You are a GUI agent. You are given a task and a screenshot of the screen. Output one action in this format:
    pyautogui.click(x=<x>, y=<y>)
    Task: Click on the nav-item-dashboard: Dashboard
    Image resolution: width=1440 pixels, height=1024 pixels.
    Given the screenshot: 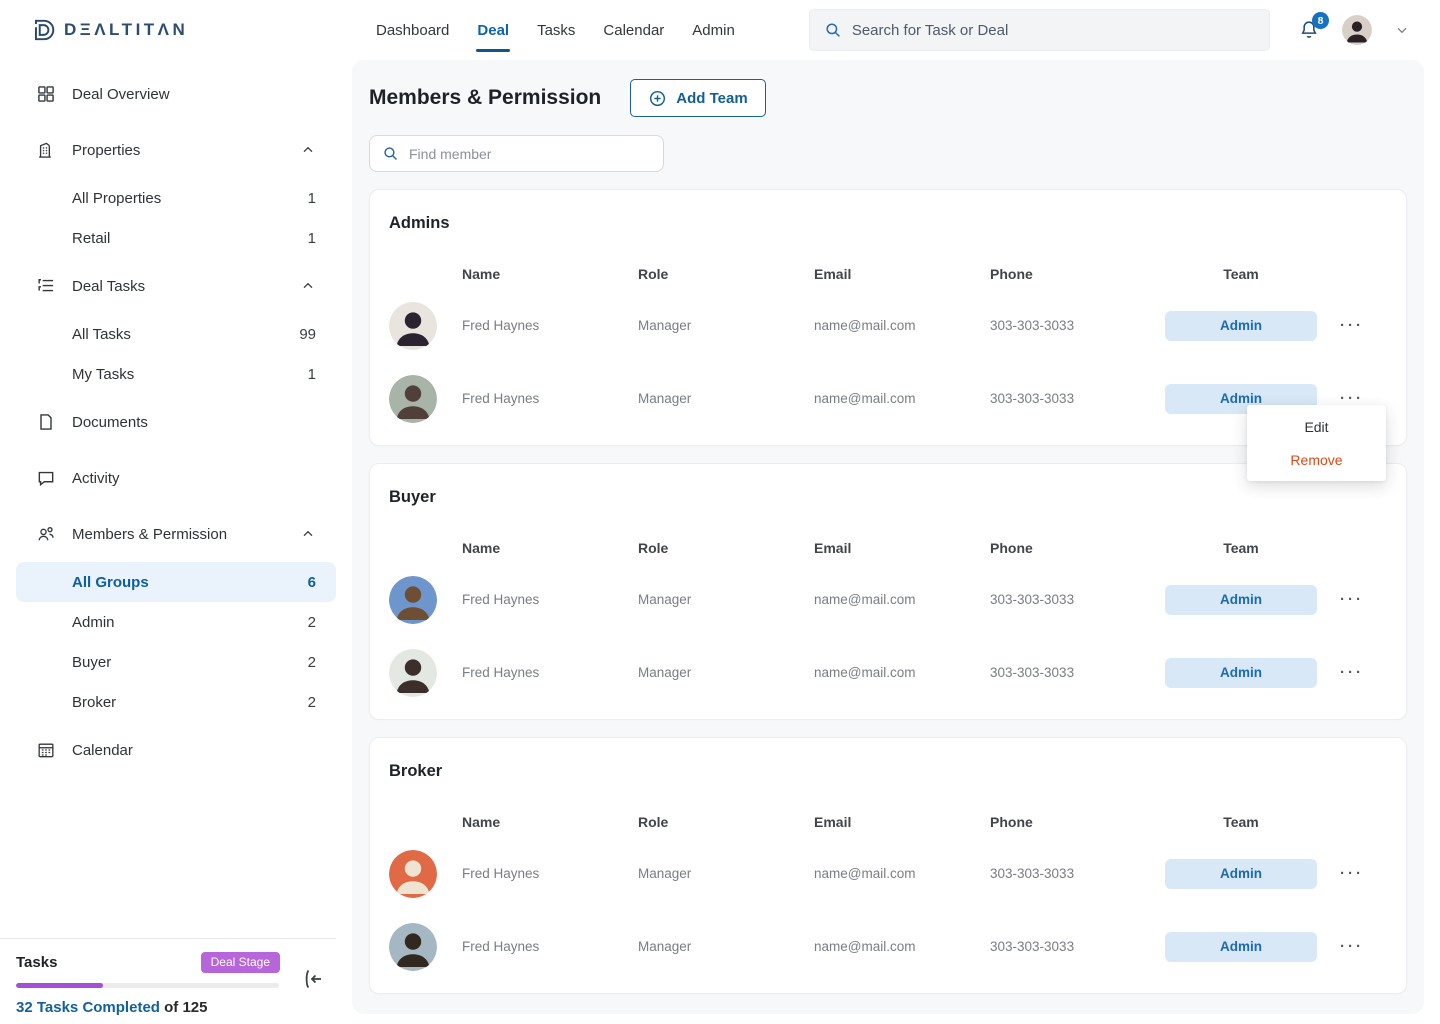 What is the action you would take?
    pyautogui.click(x=413, y=30)
    